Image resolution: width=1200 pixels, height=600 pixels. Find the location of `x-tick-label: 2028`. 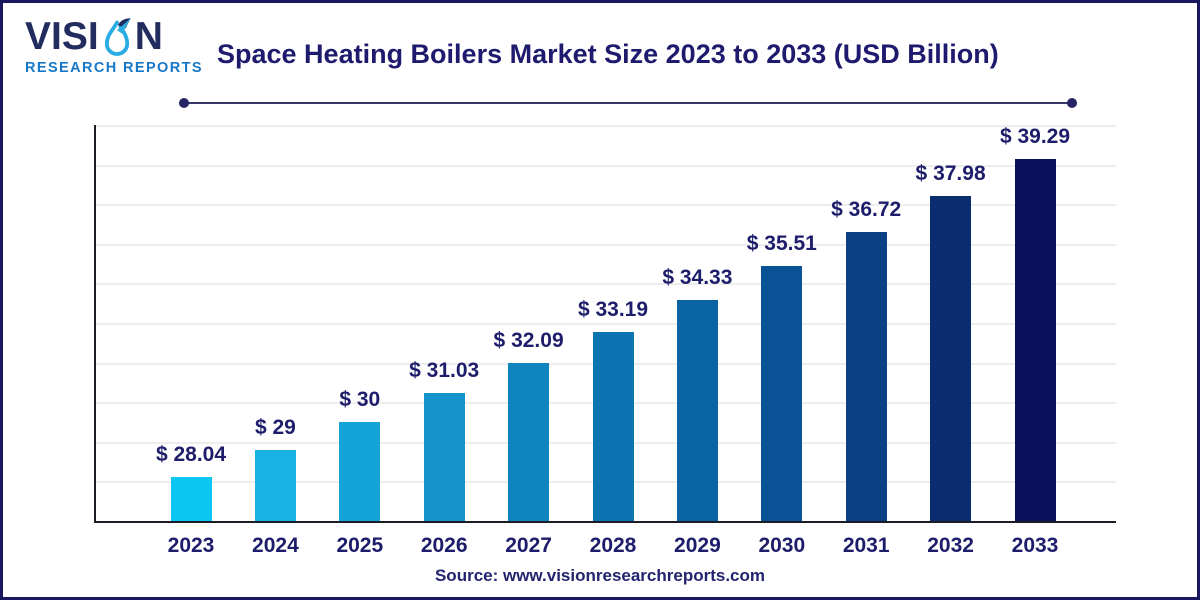

x-tick-label: 2028 is located at coordinates (613, 545).